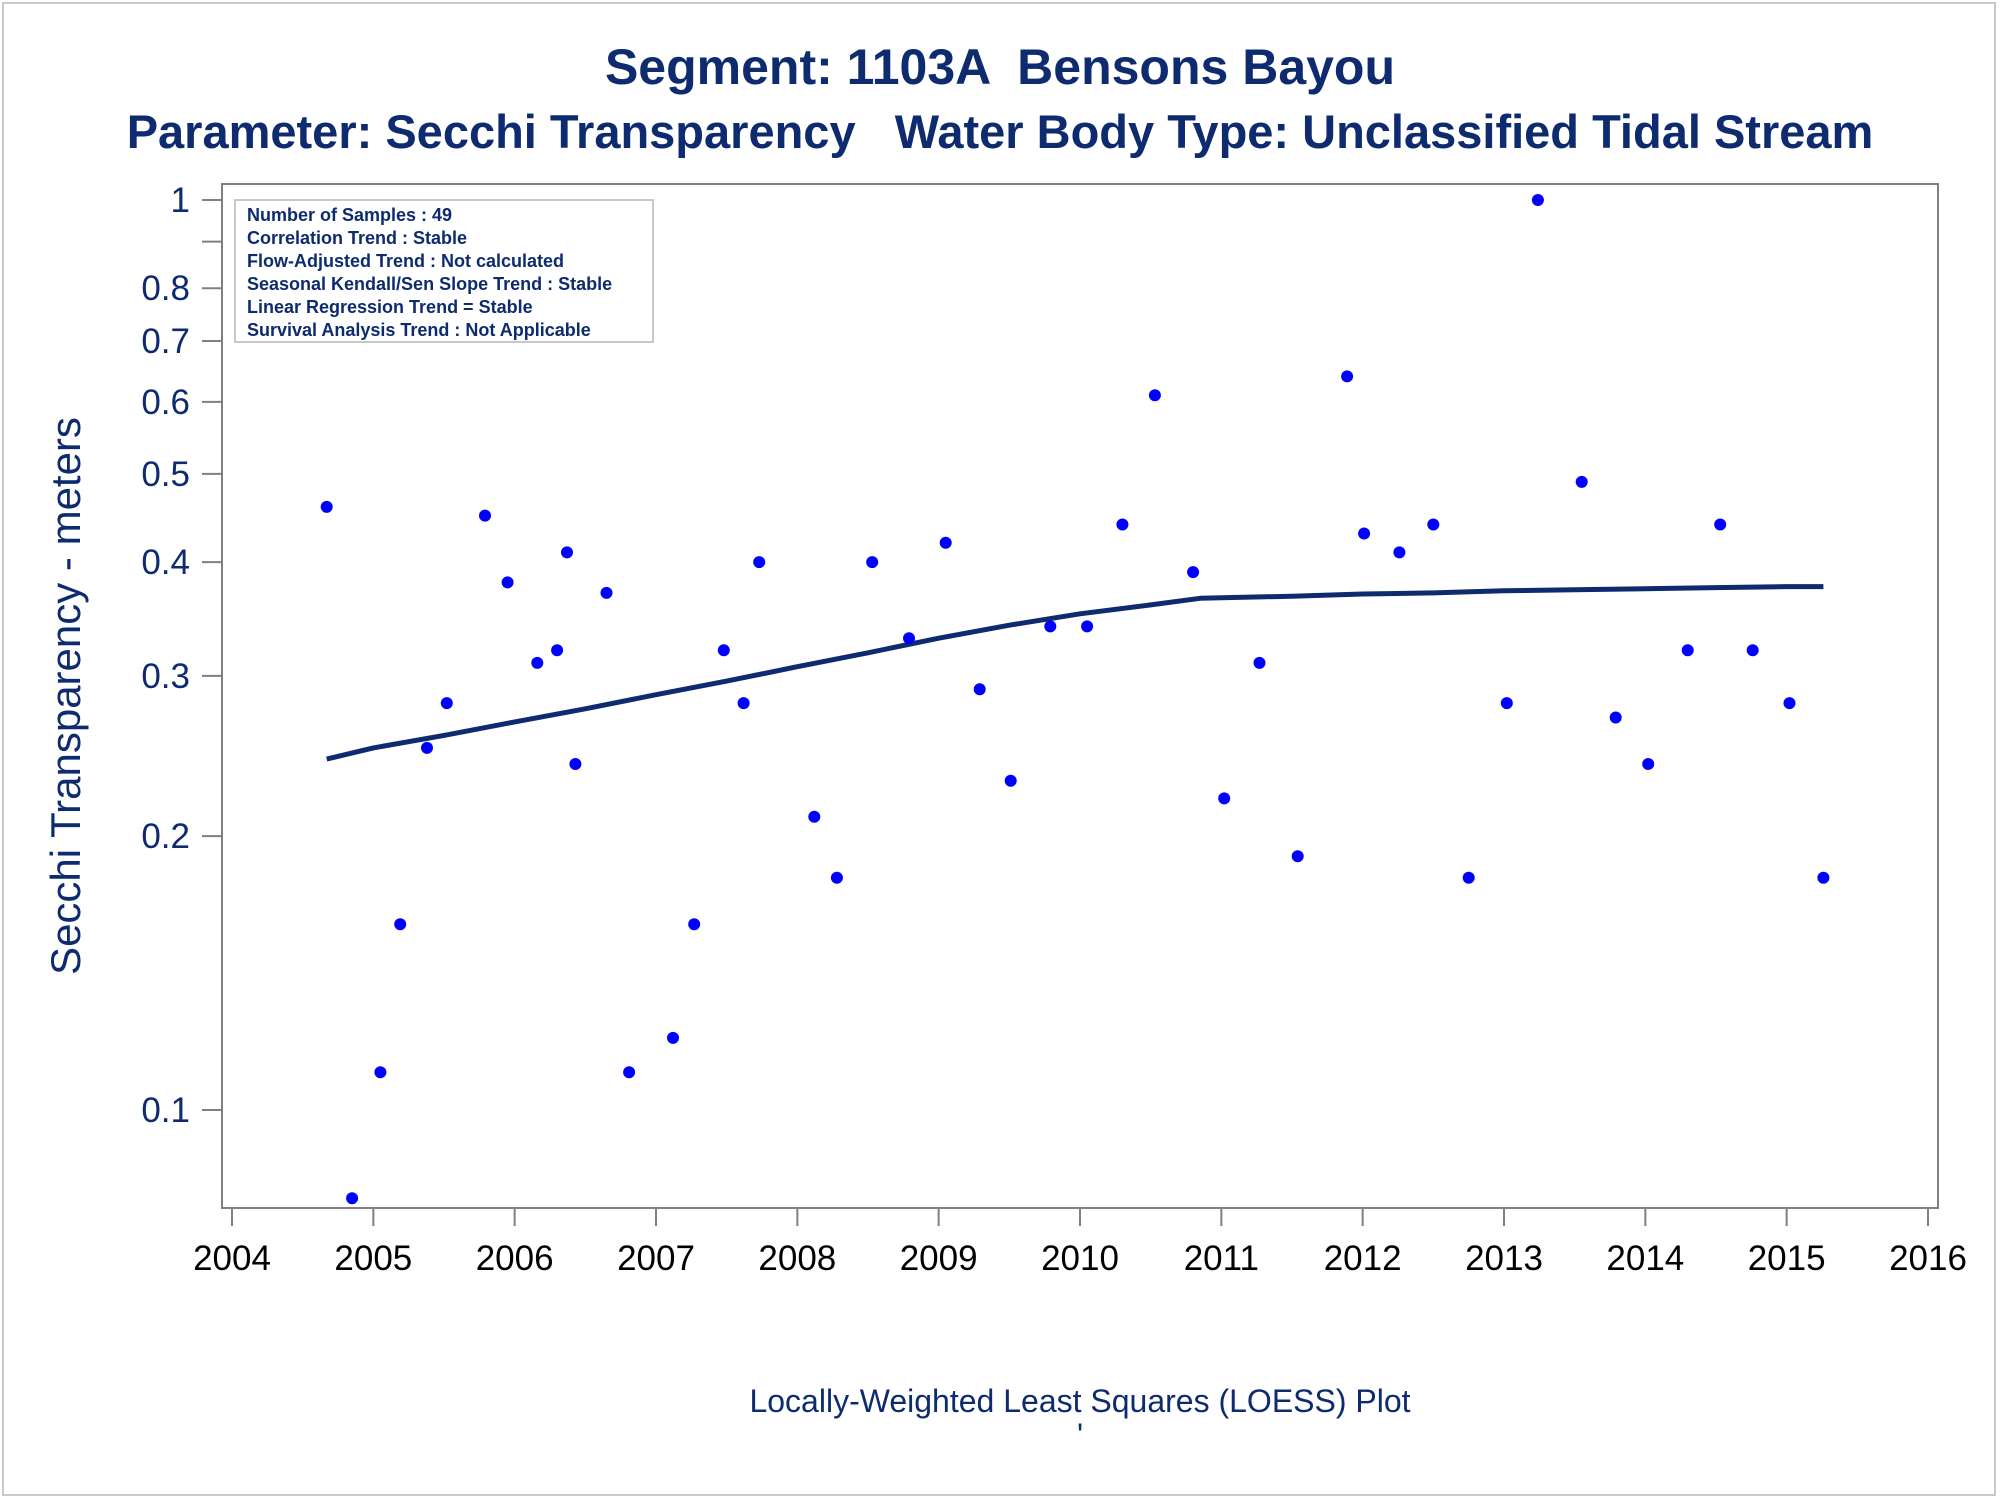  What do you see at coordinates (180, 200) in the screenshot?
I see `y-tick-label: 1` at bounding box center [180, 200].